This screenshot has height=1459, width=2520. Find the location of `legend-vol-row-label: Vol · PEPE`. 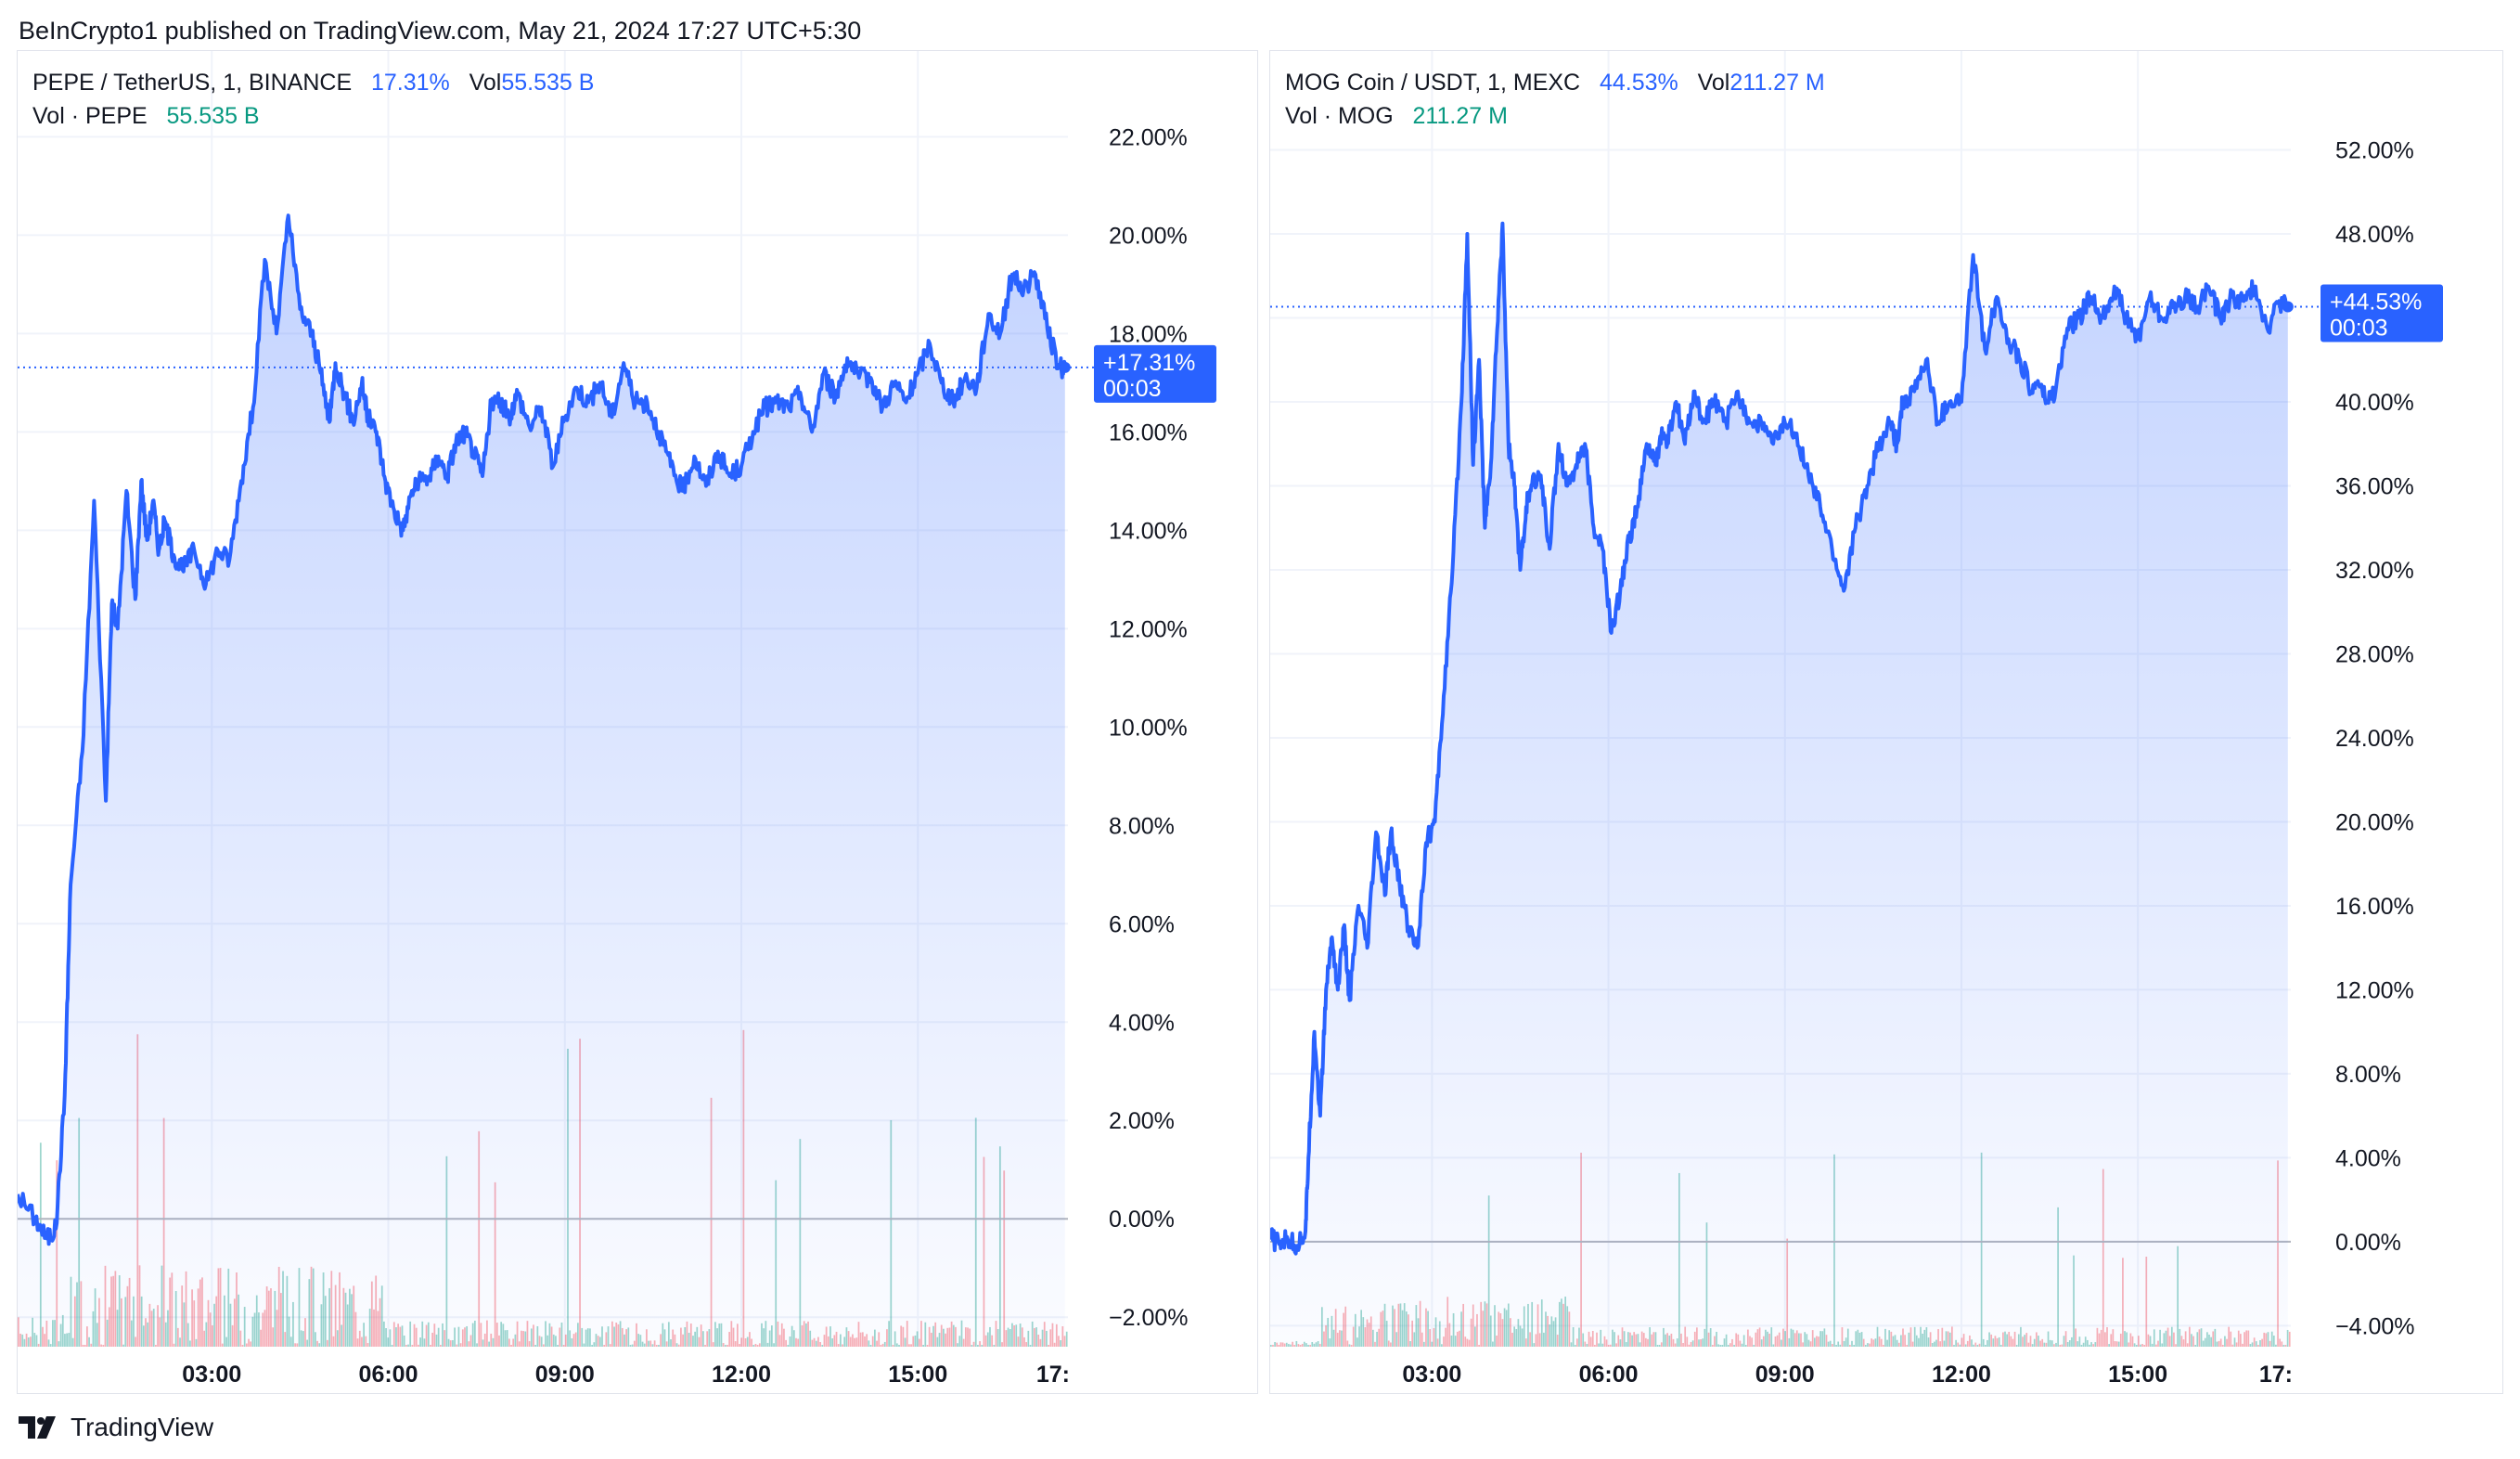

legend-vol-row-label: Vol · PEPE is located at coordinates (90, 116).